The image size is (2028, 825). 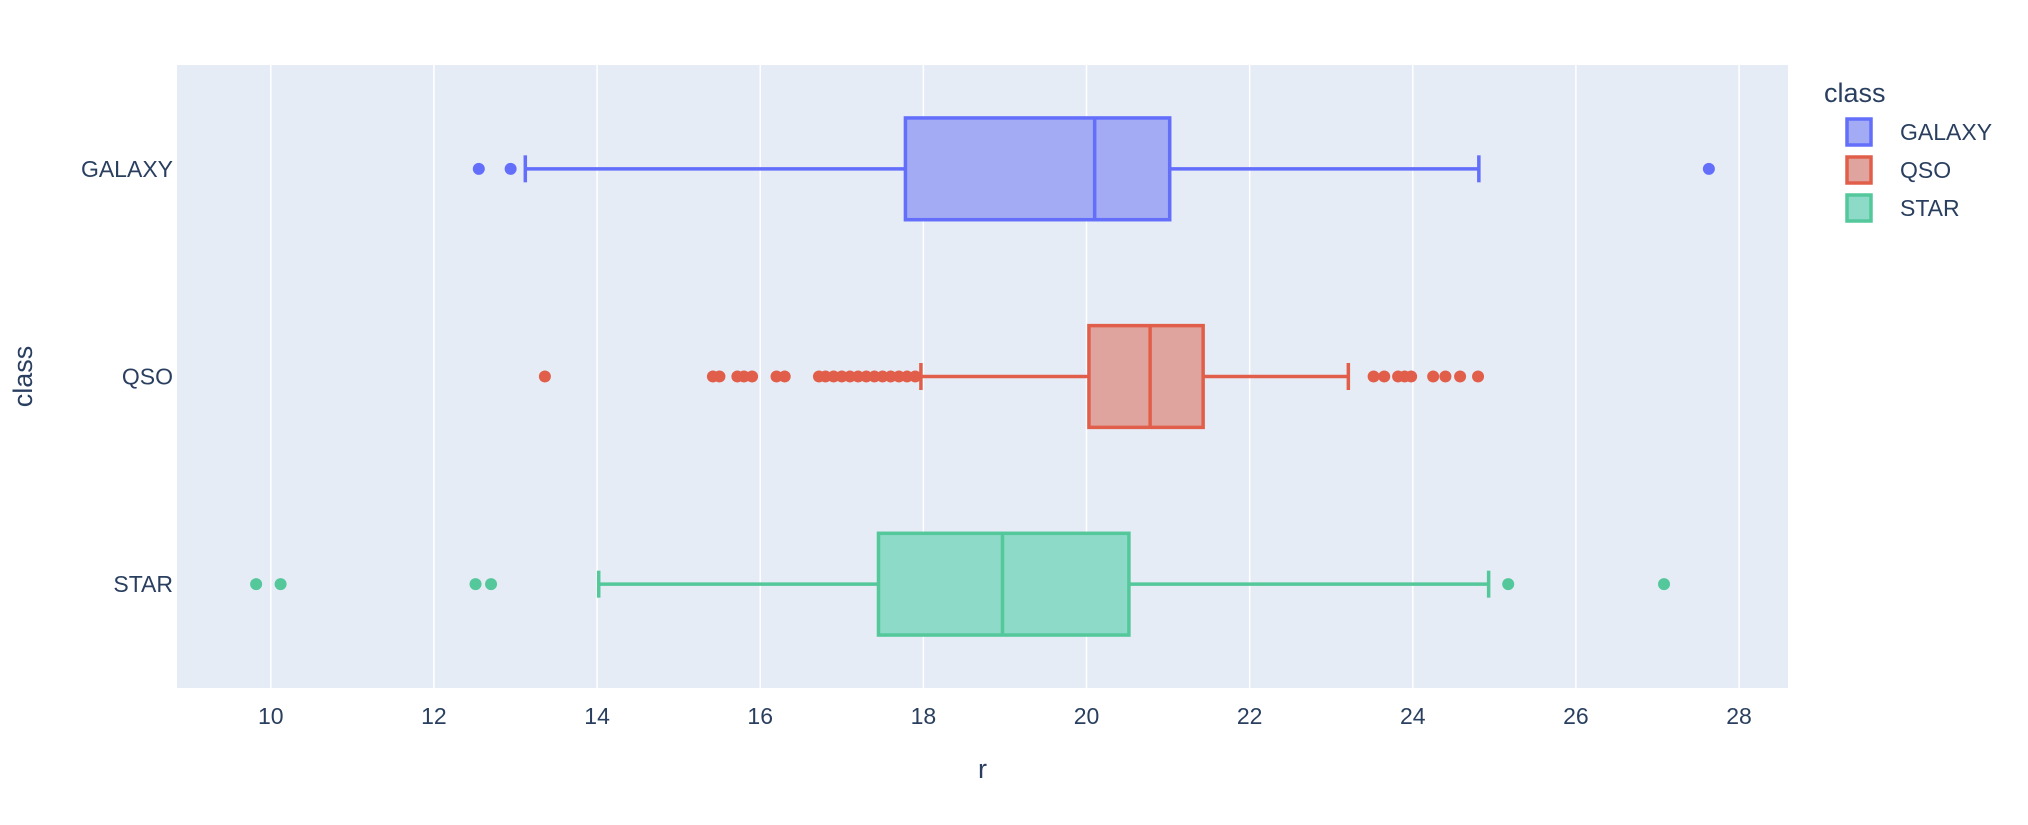 What do you see at coordinates (1011, 376) in the screenshot?
I see `box-trace-qso` at bounding box center [1011, 376].